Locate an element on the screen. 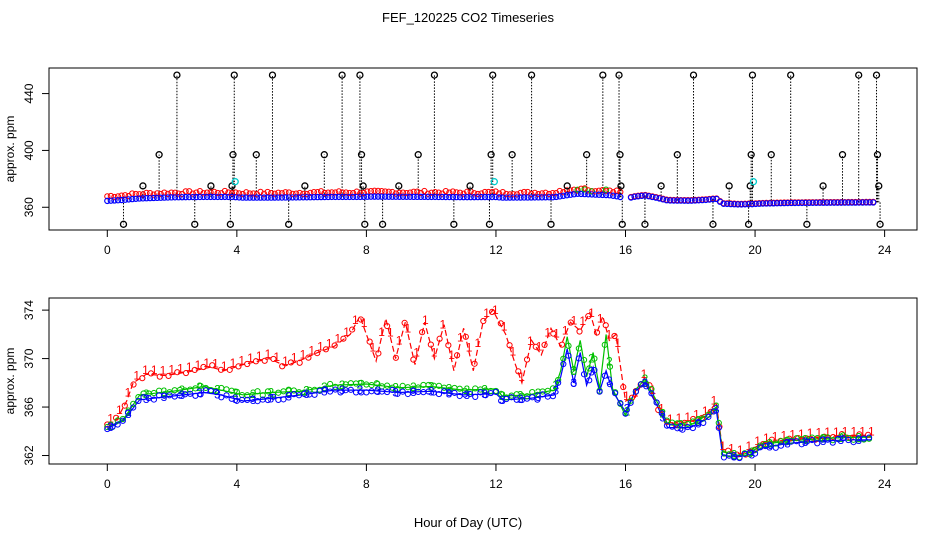 This screenshot has width=936, height=545. x-tick-label: 0 is located at coordinates (107, 250).